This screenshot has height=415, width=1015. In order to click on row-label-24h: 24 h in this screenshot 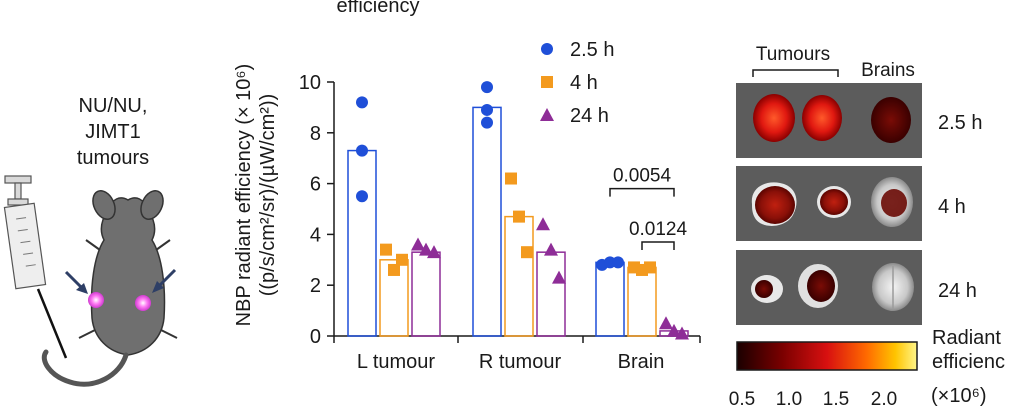, I will do `click(957, 291)`.